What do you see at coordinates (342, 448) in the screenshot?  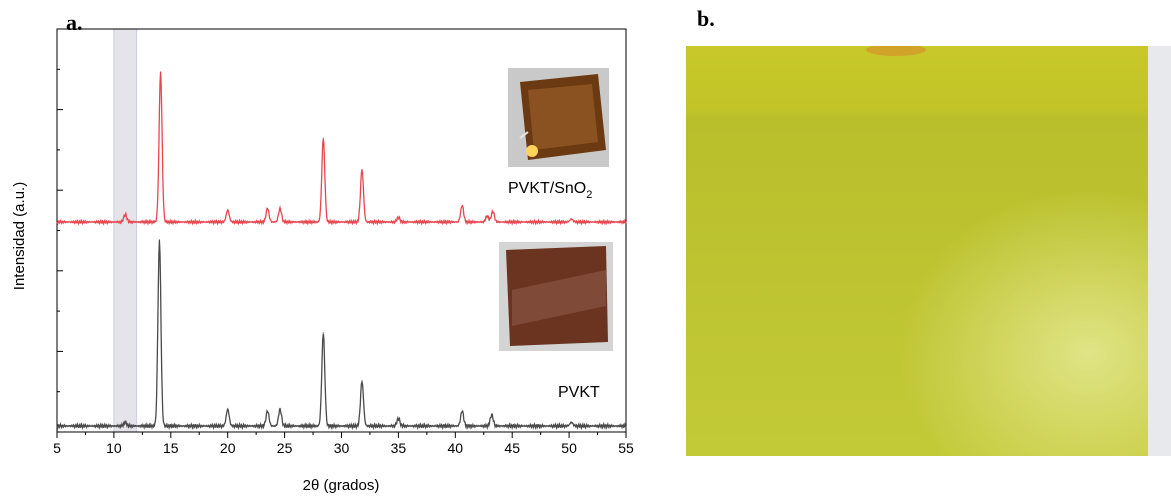 I see `x-tick-label: 30` at bounding box center [342, 448].